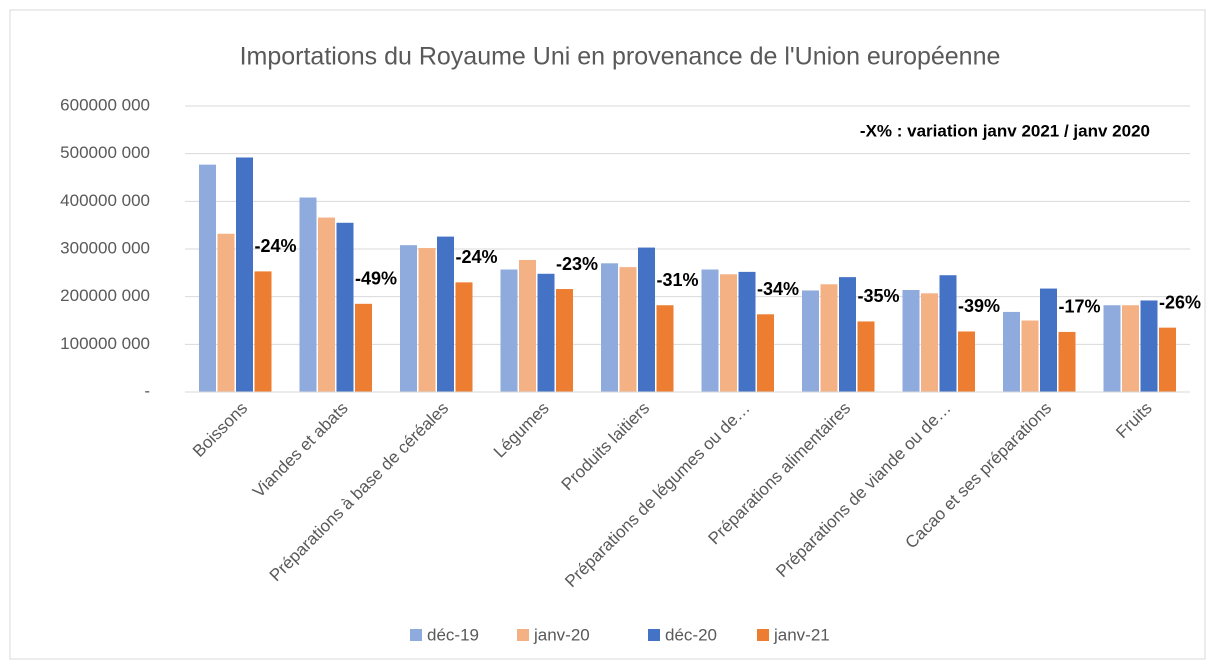 Image resolution: width=1215 pixels, height=660 pixels. I want to click on note: -X% : variation janv 2021 / janv 2020, so click(1005, 130).